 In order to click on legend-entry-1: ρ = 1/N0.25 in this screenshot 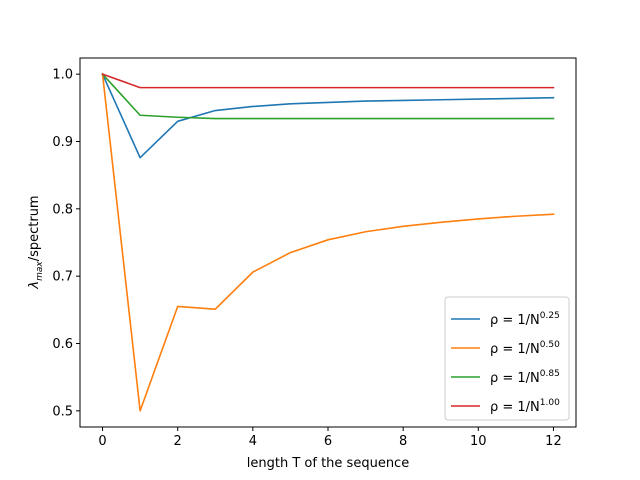, I will do `click(505, 319)`.